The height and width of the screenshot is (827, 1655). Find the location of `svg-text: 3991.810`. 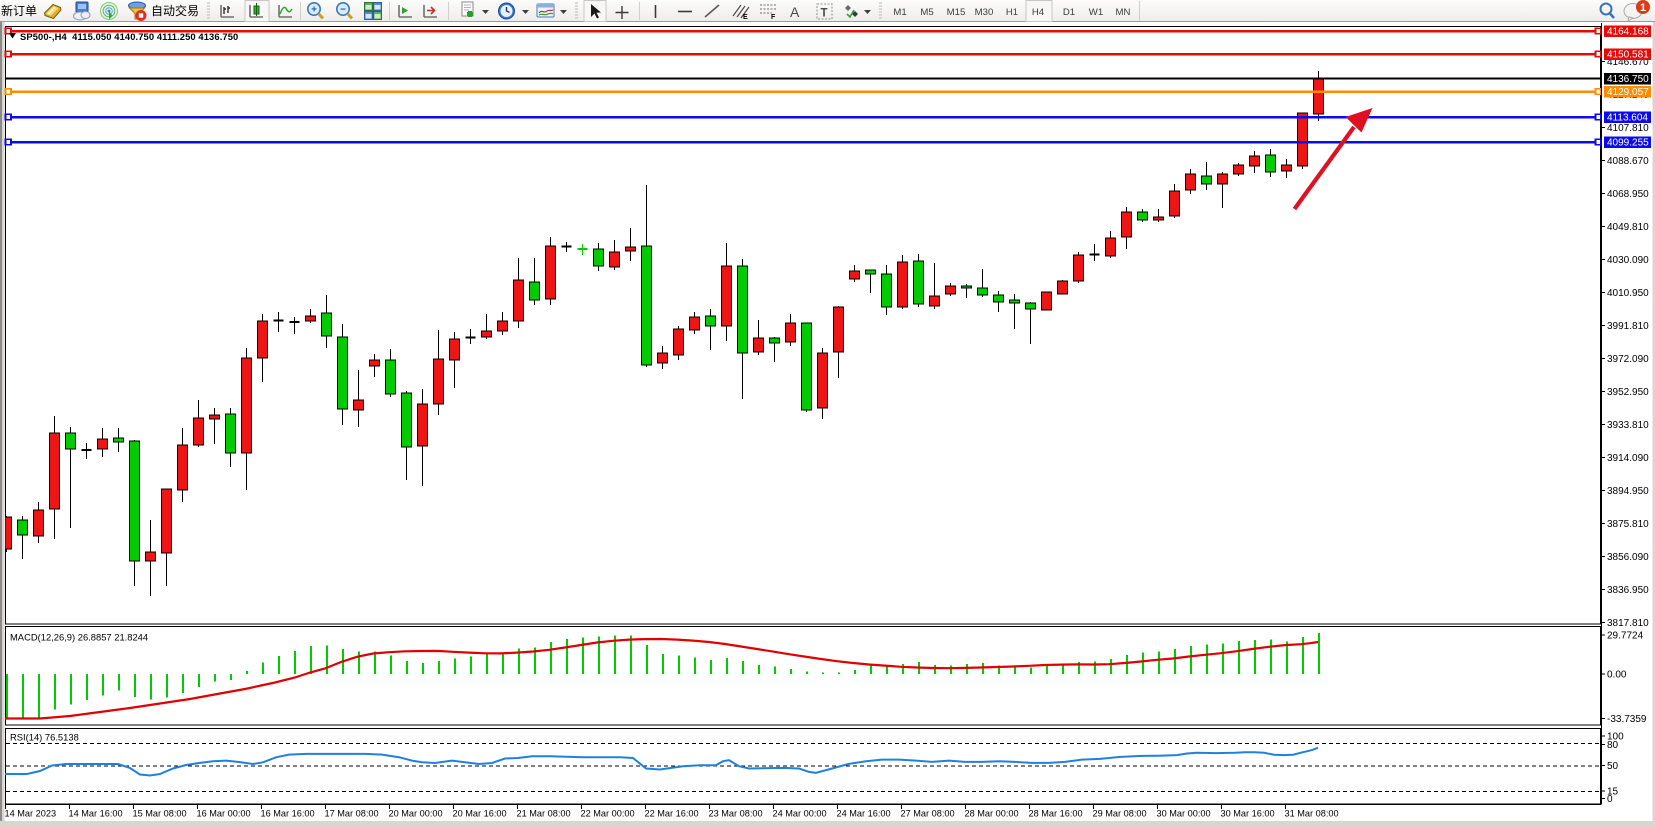

svg-text: 3991.810 is located at coordinates (1628, 326).